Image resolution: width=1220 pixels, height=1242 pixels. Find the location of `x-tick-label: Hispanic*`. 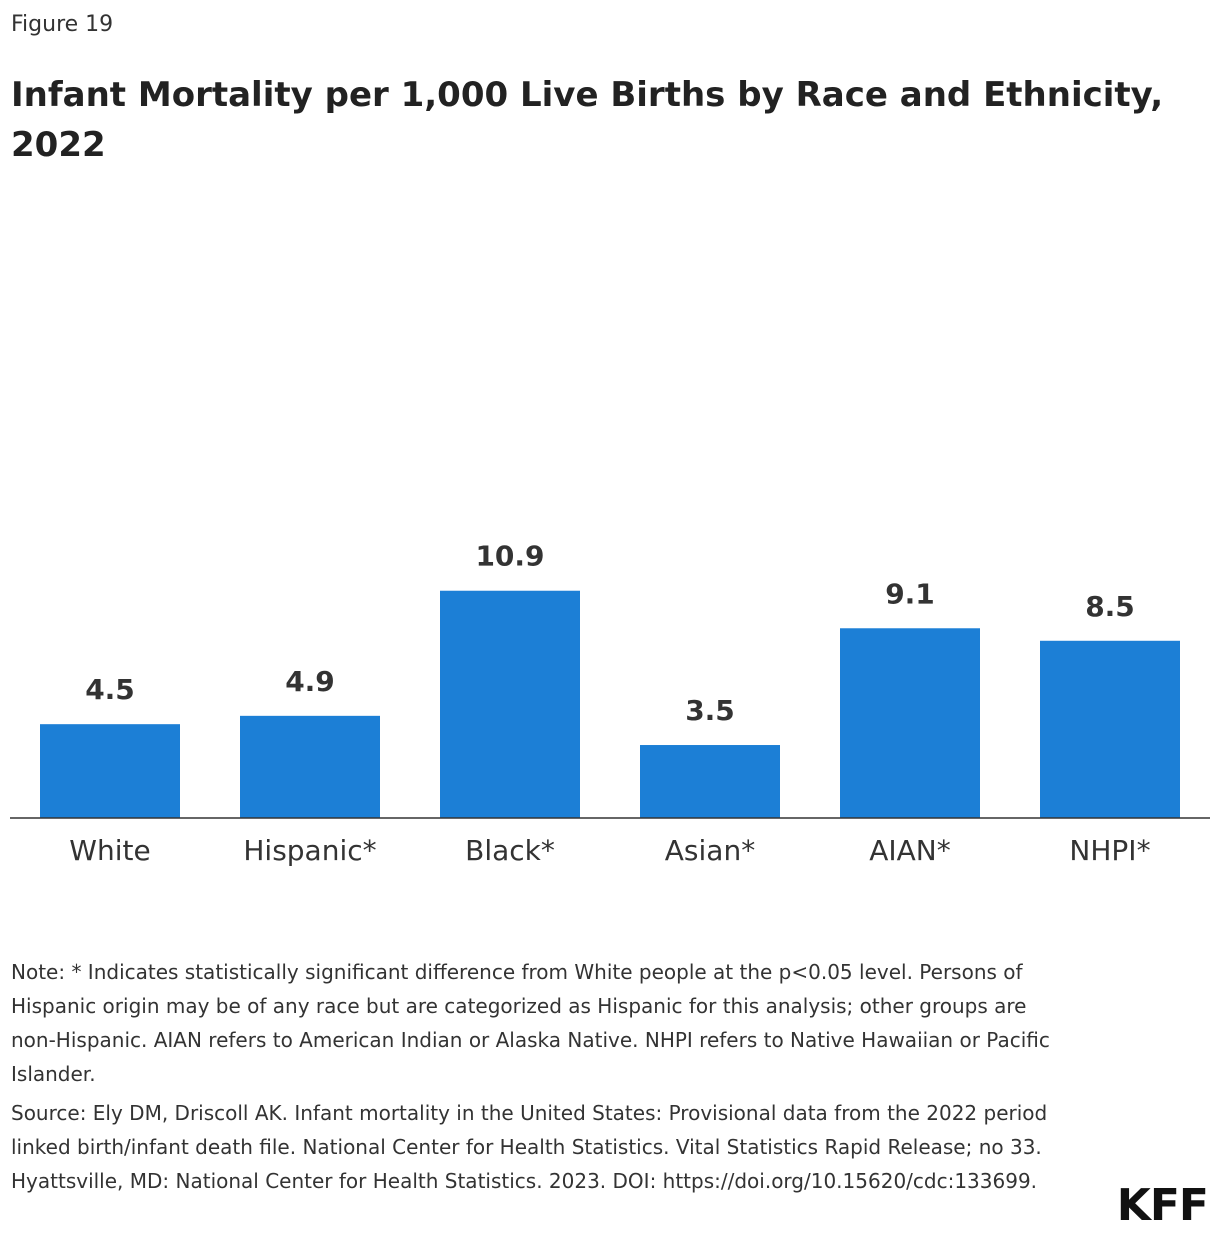

x-tick-label: Hispanic* is located at coordinates (309, 850).